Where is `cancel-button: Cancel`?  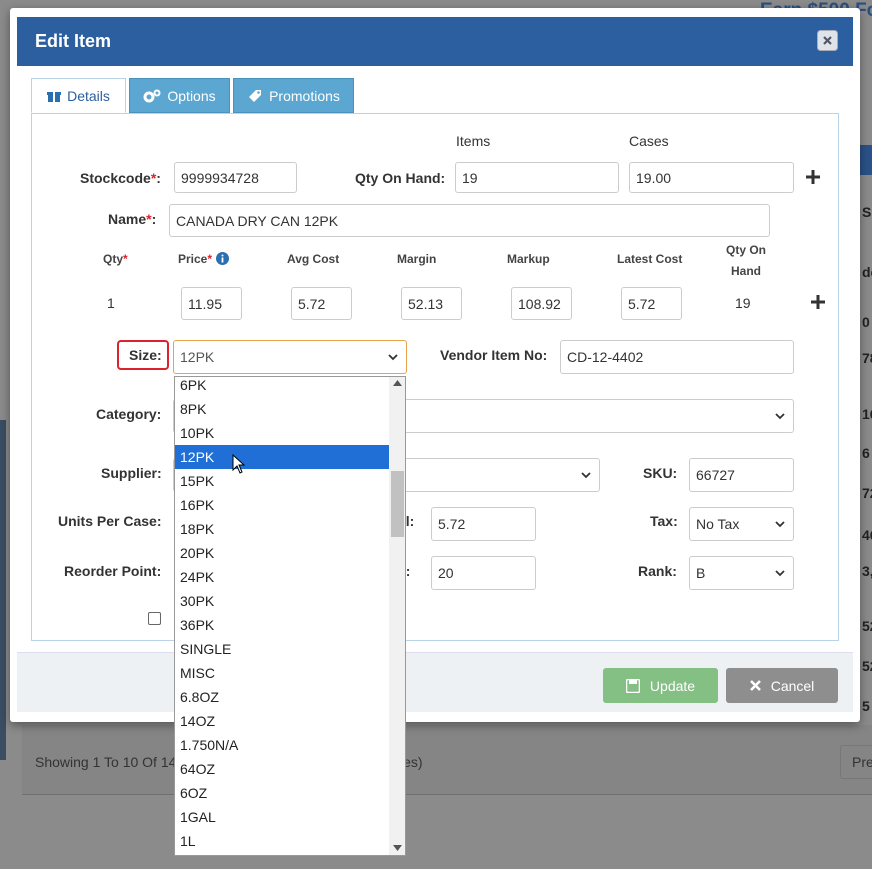 cancel-button: Cancel is located at coordinates (782, 685).